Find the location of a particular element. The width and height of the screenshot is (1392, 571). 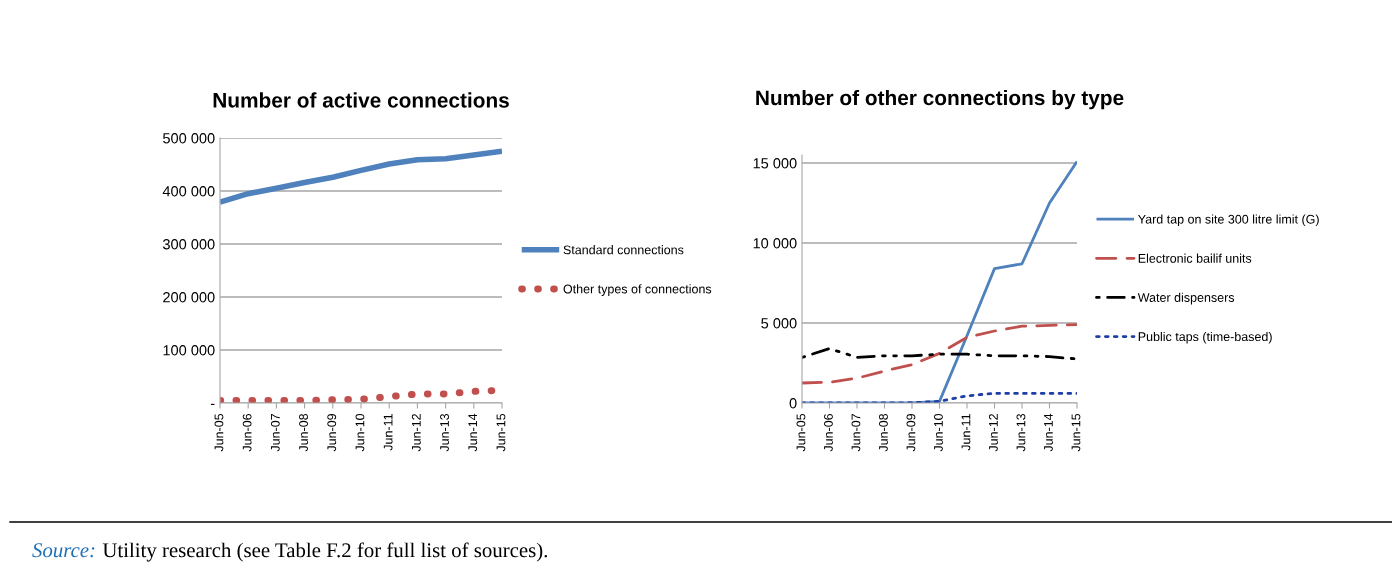

y-tick-label: 15 000 is located at coordinates (775, 163).